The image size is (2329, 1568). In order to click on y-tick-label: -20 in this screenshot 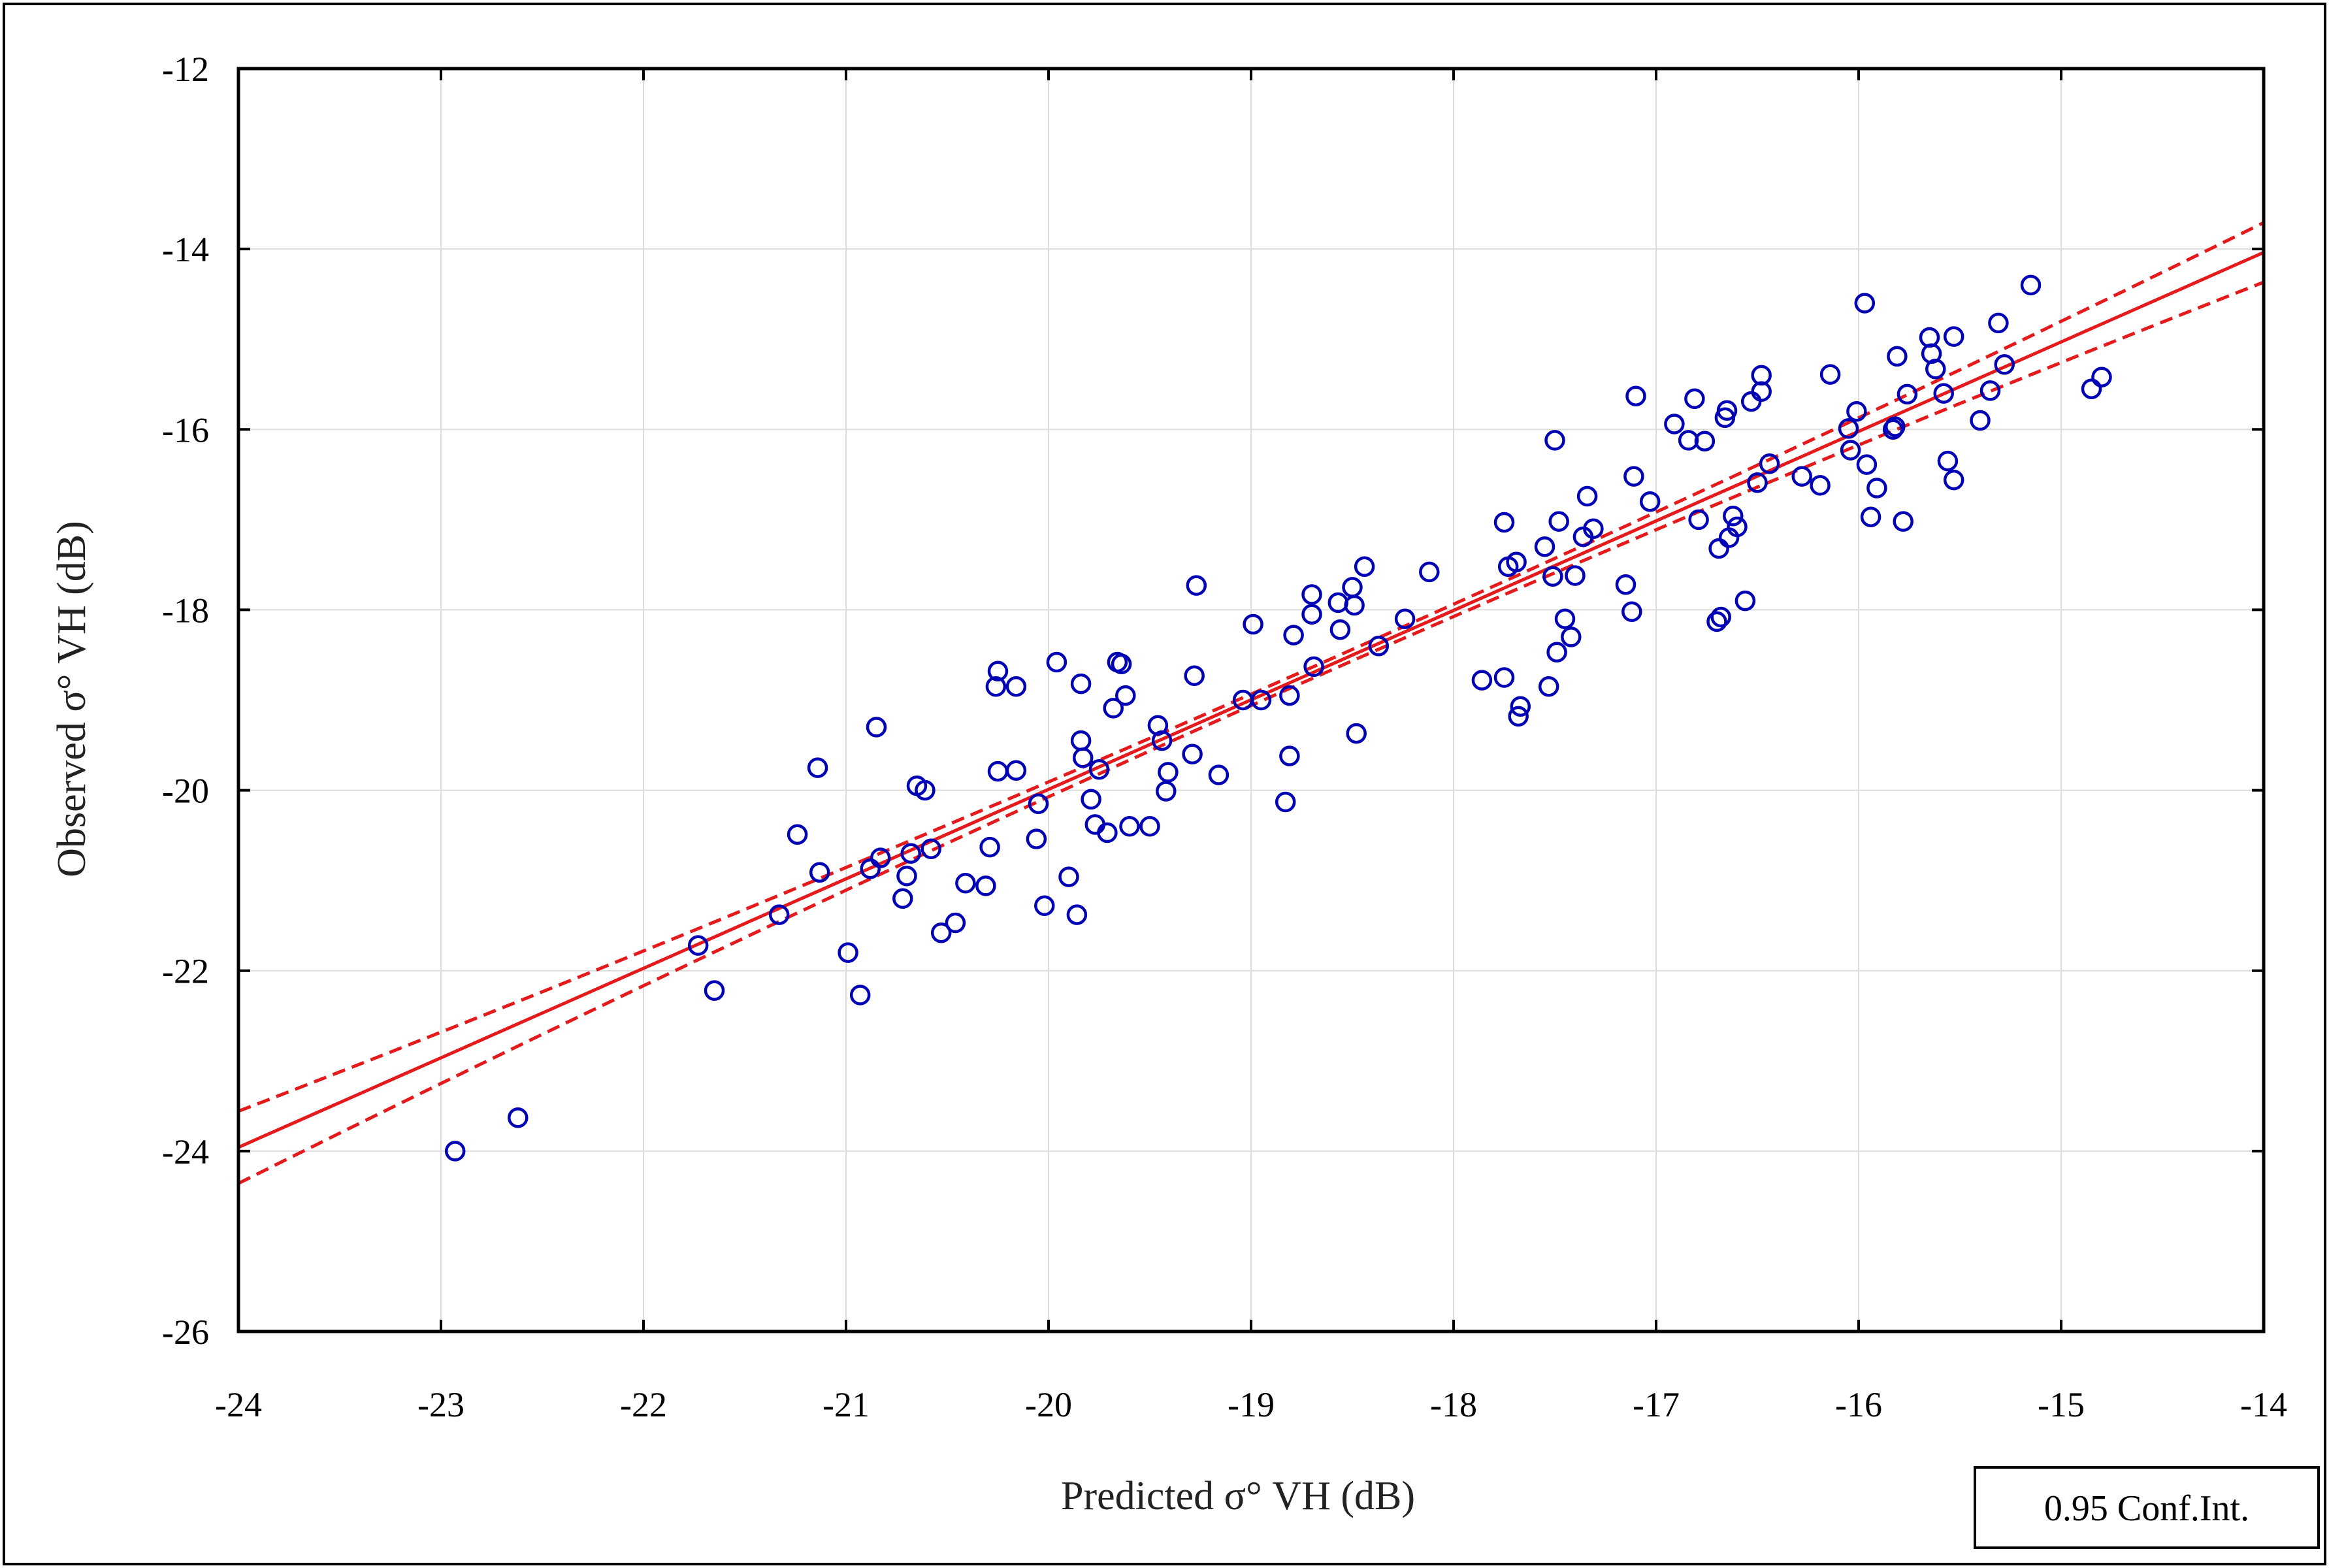, I will do `click(185, 791)`.